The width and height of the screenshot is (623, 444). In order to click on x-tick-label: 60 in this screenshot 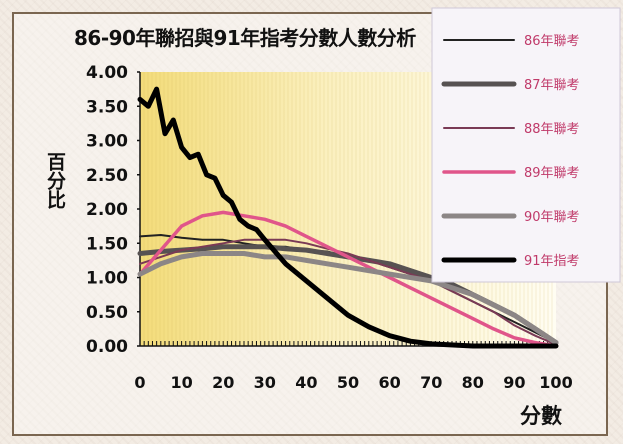, I will do `click(389, 382)`.